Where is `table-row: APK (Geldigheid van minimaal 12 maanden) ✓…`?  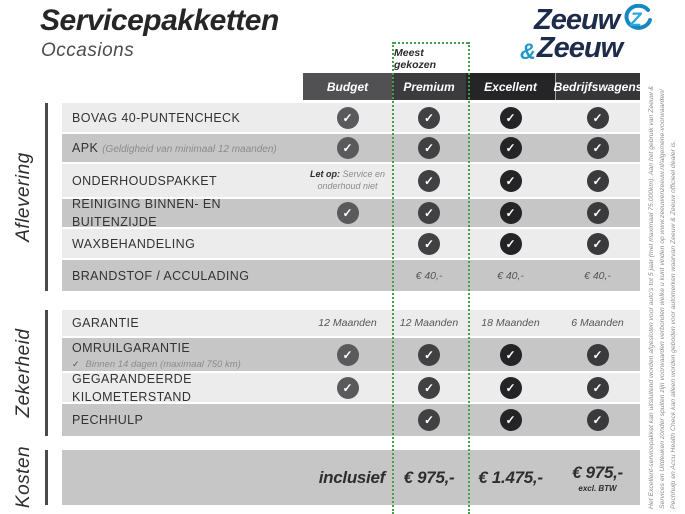
table-row: APK (Geldigheid van minimaal 12 maanden) ✓… is located at coordinates (351, 148).